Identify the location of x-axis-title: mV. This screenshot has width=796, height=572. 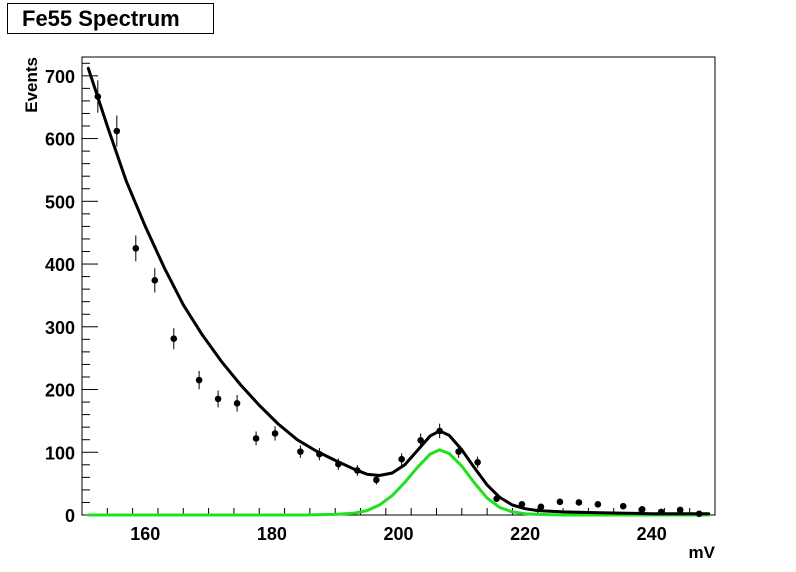
(702, 552).